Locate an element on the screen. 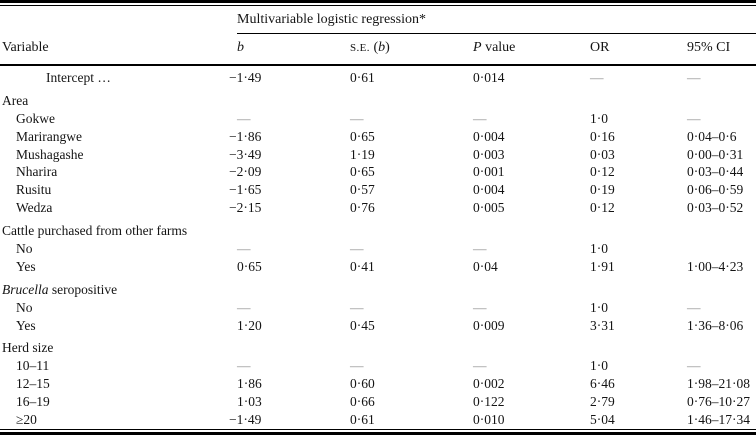 Image resolution: width=756 pixels, height=437 pixels. cell-se: 0·76 is located at coordinates (362, 208).